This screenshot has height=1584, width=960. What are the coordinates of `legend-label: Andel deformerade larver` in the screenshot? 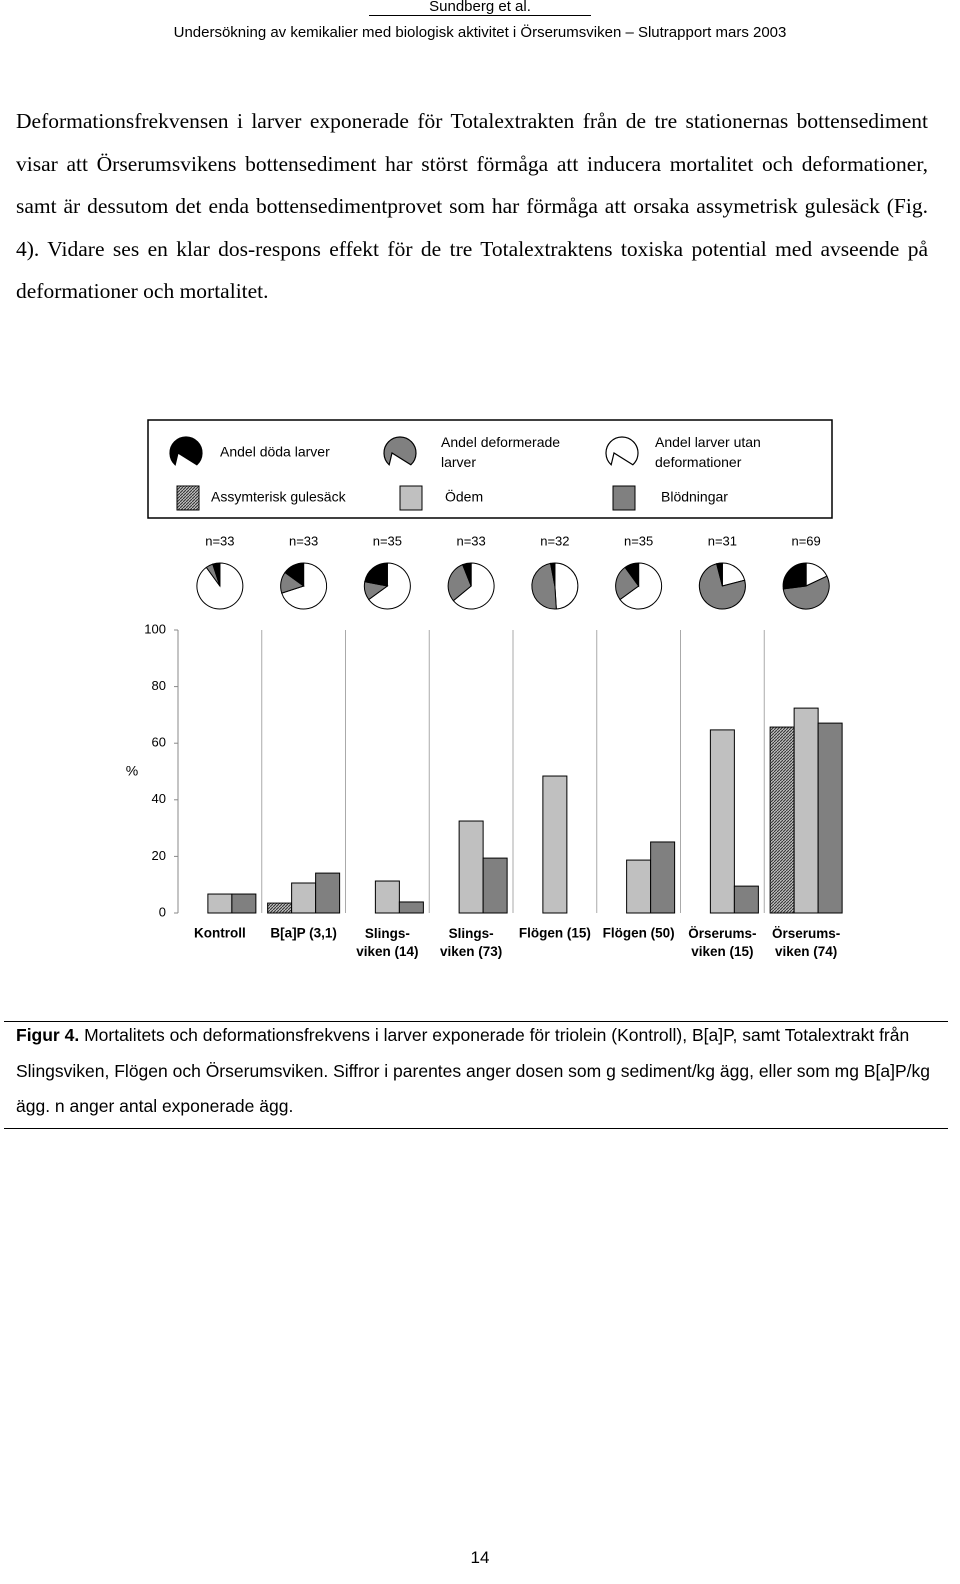 It's located at (500, 452).